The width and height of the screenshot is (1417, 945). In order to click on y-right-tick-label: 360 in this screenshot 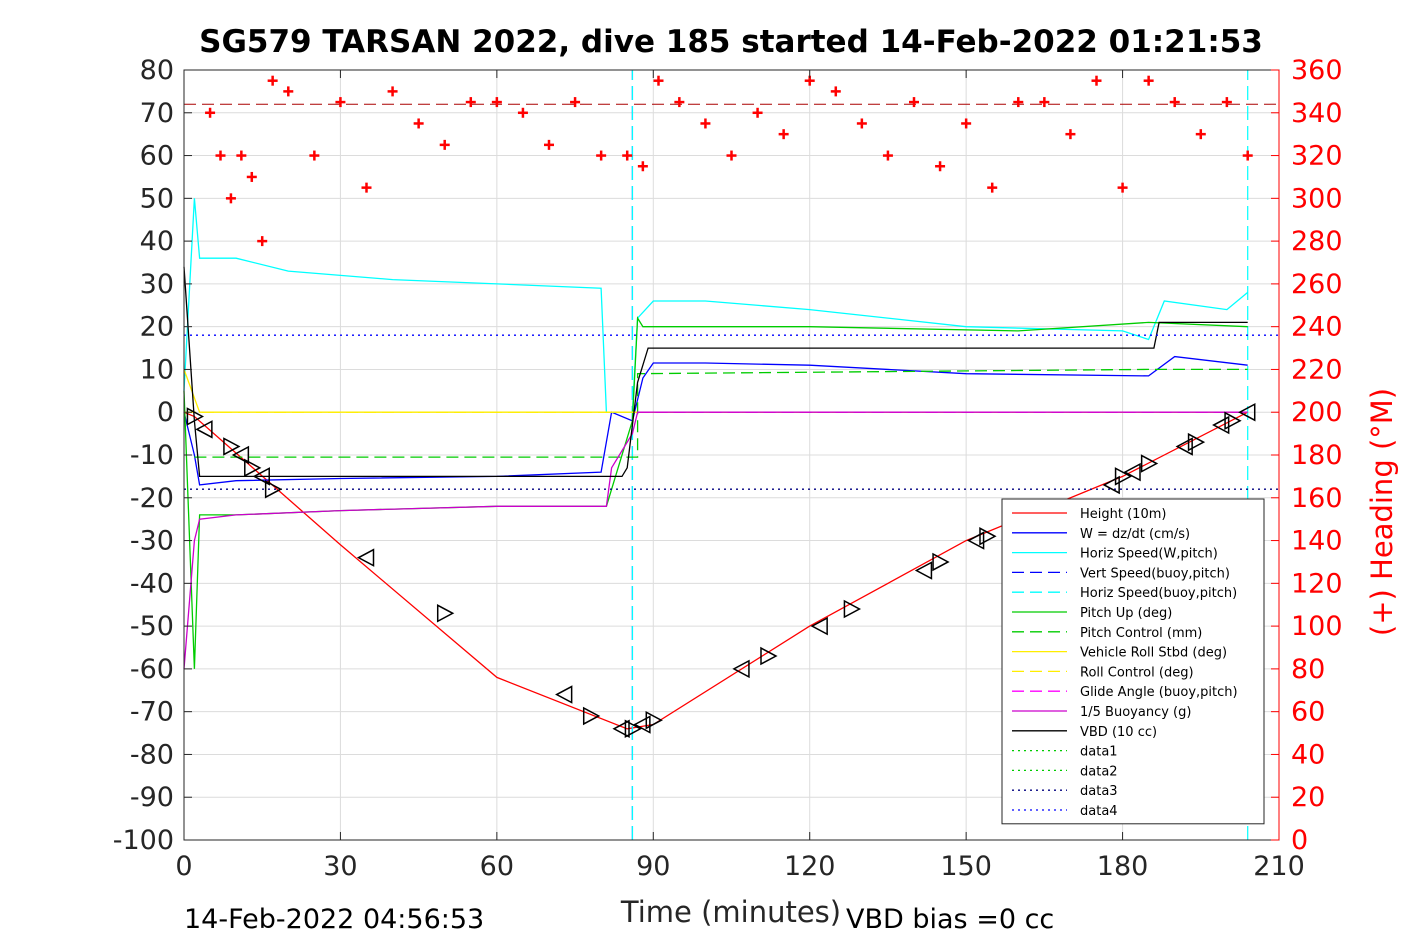, I will do `click(1317, 70)`.